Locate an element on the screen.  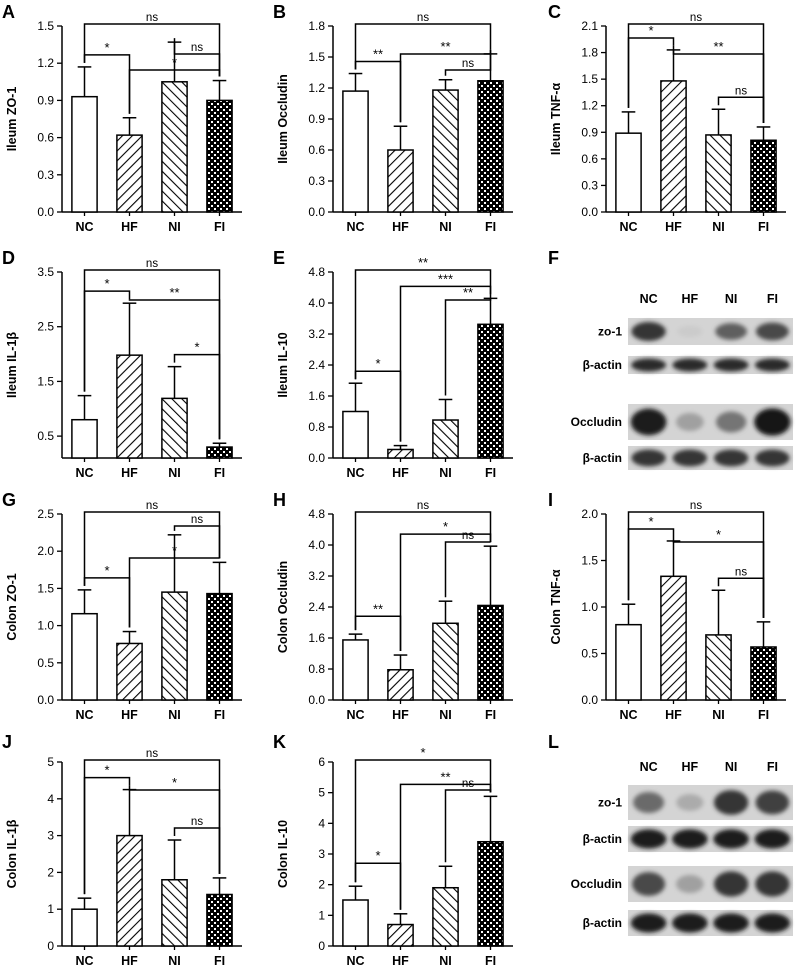
y-tick-label: 1.2 is located at coordinates (45, 63).